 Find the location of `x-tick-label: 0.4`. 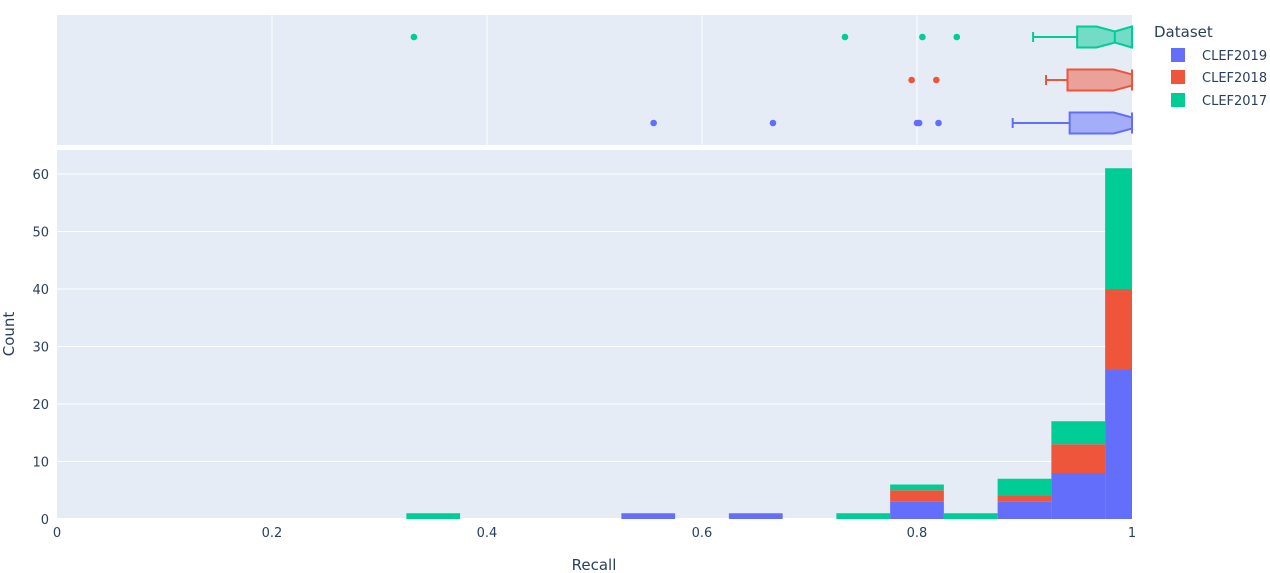

x-tick-label: 0.4 is located at coordinates (487, 533).